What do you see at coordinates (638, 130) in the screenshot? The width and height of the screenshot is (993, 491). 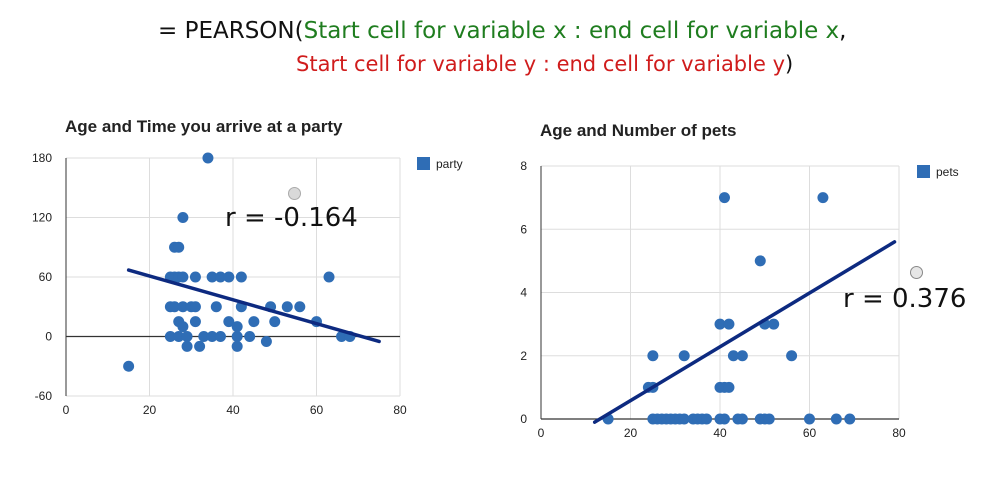 I see `chart-2-title: Age and Number of pets` at bounding box center [638, 130].